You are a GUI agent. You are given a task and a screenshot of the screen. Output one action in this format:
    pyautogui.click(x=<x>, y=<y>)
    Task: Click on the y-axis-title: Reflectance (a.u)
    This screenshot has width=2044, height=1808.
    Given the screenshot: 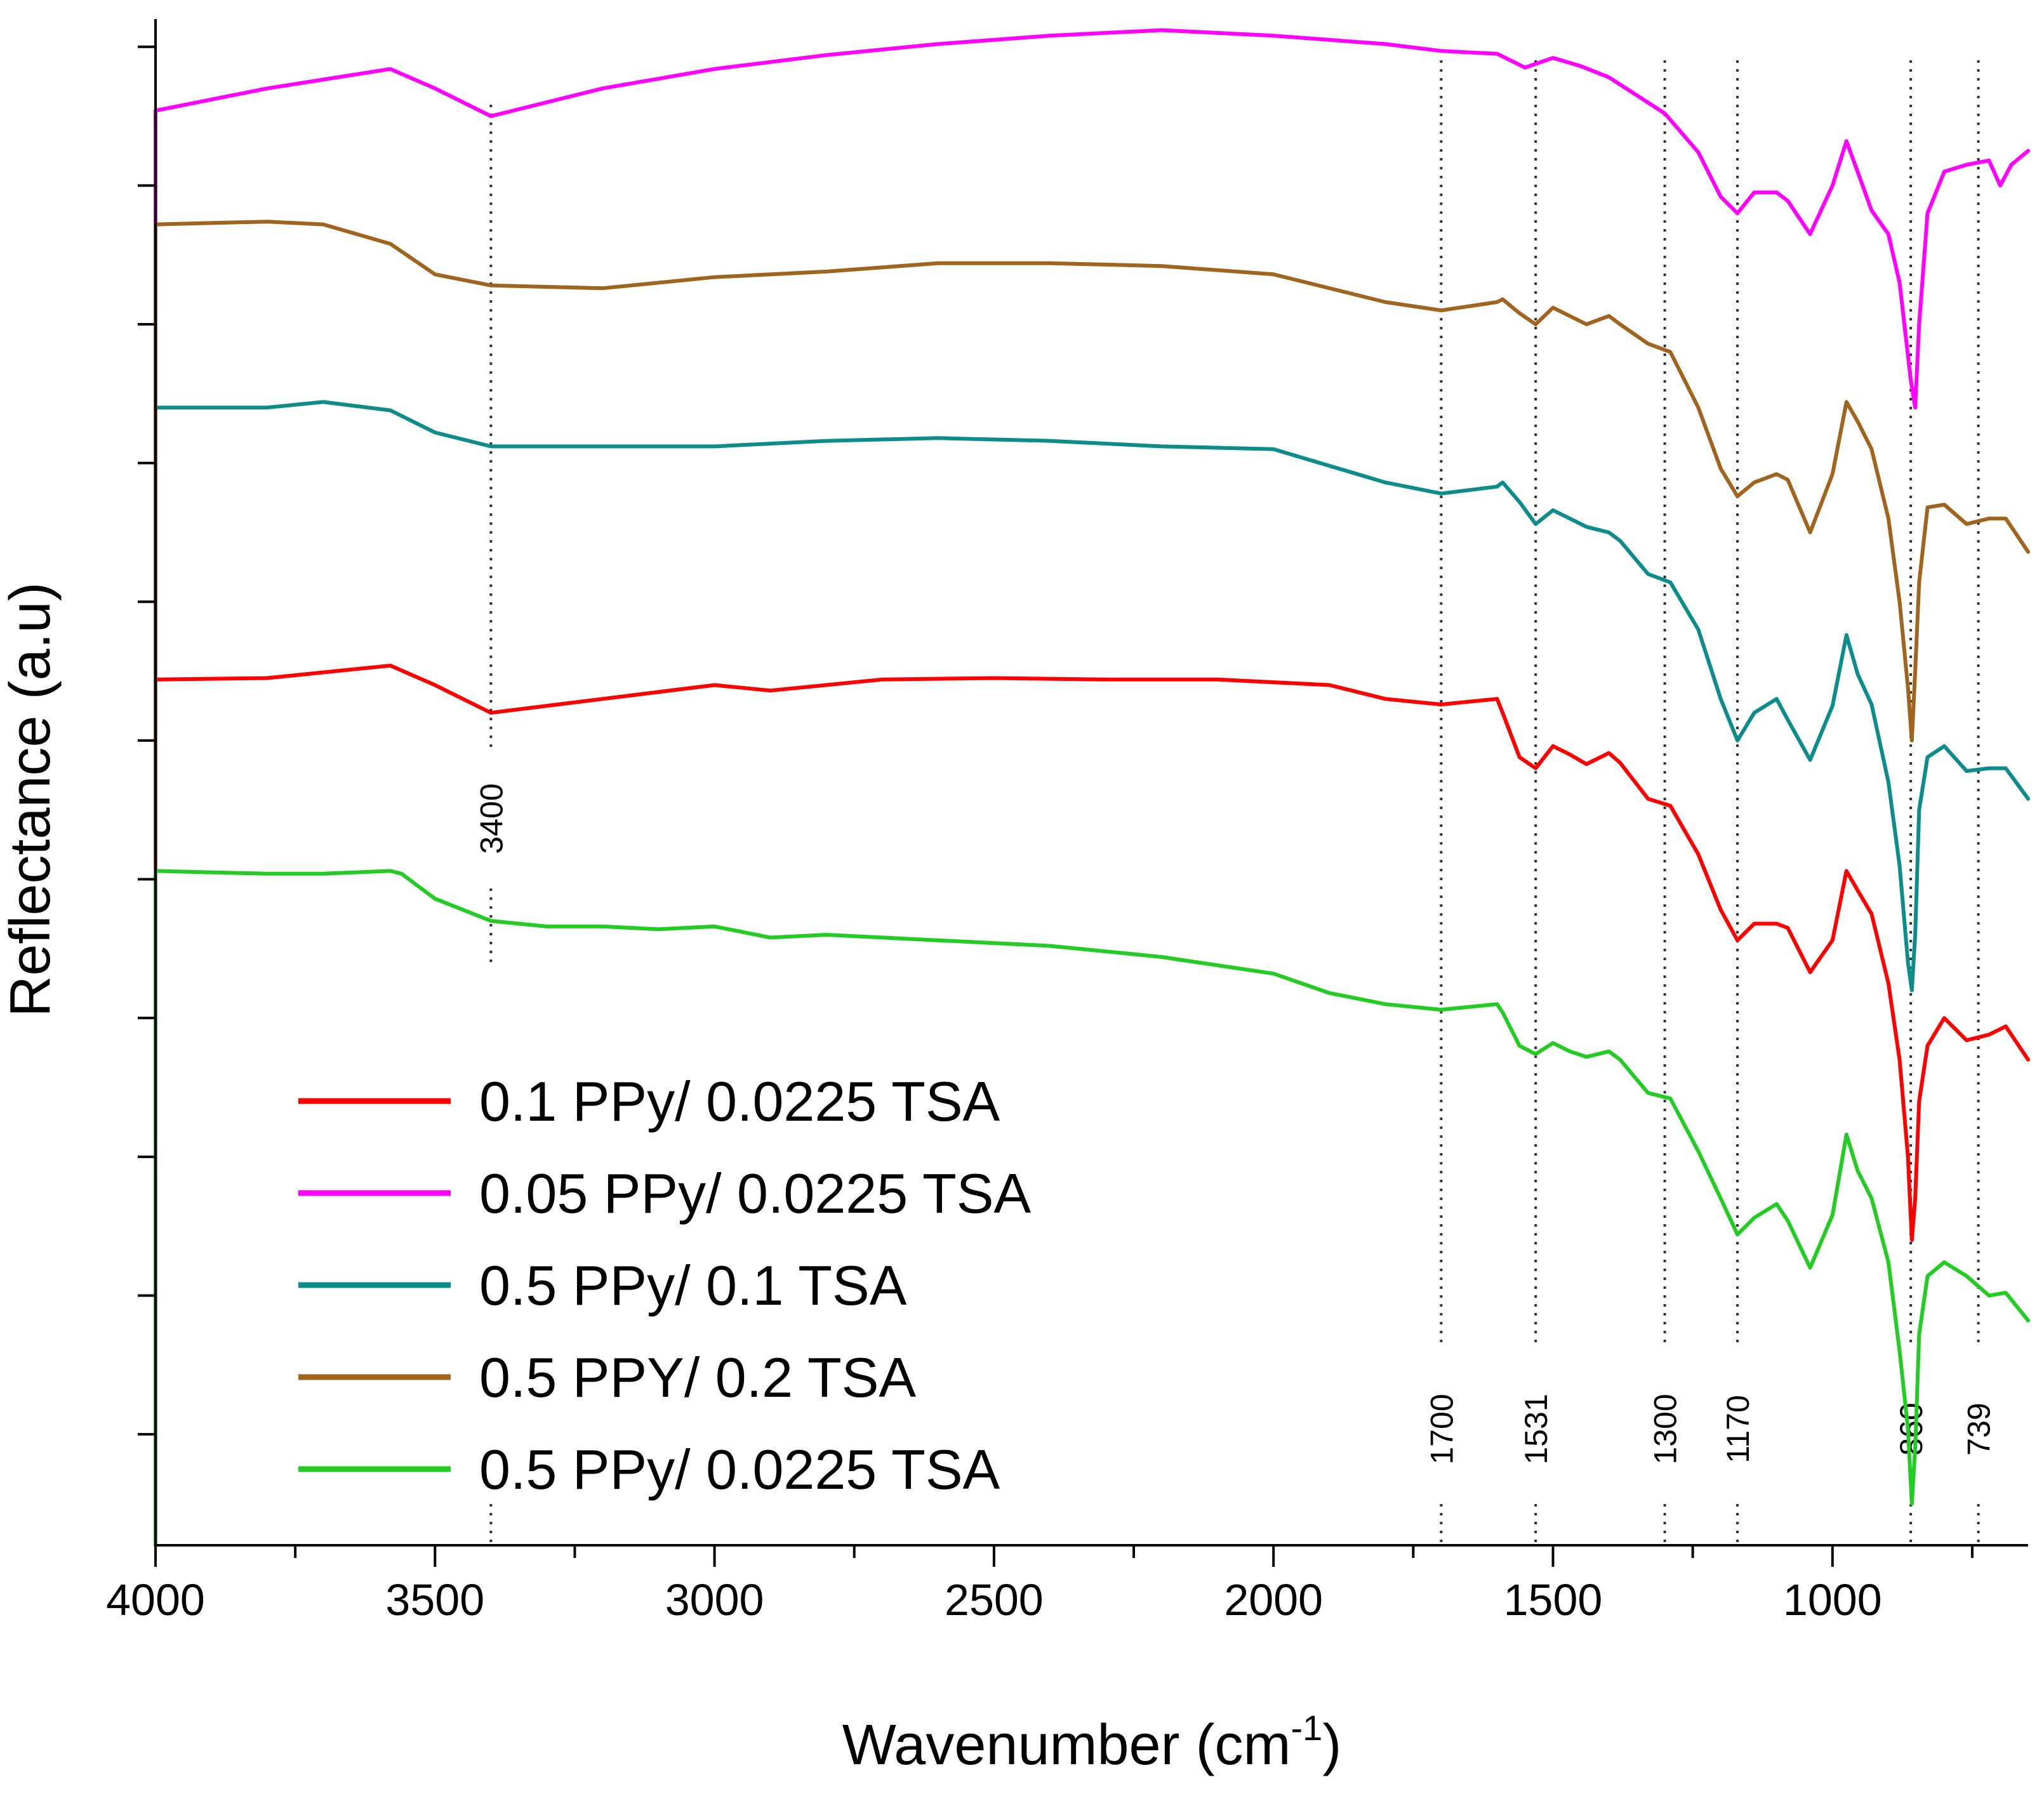 What is the action you would take?
    pyautogui.click(x=31, y=799)
    